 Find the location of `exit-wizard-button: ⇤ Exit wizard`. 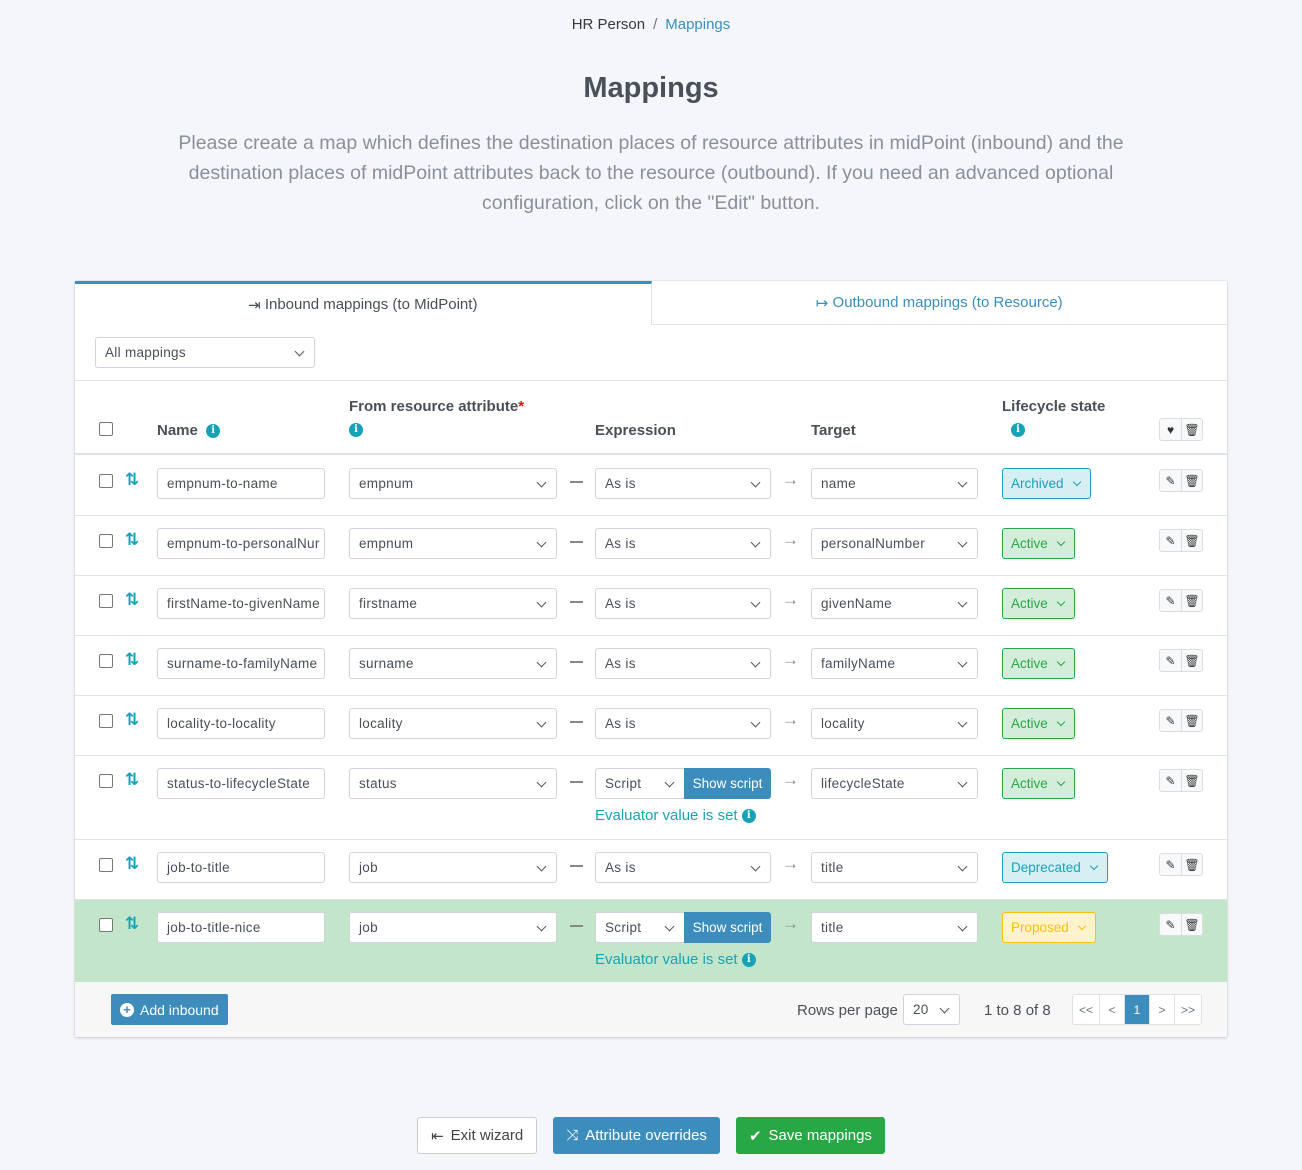

exit-wizard-button: ⇤ Exit wizard is located at coordinates (477, 1135).